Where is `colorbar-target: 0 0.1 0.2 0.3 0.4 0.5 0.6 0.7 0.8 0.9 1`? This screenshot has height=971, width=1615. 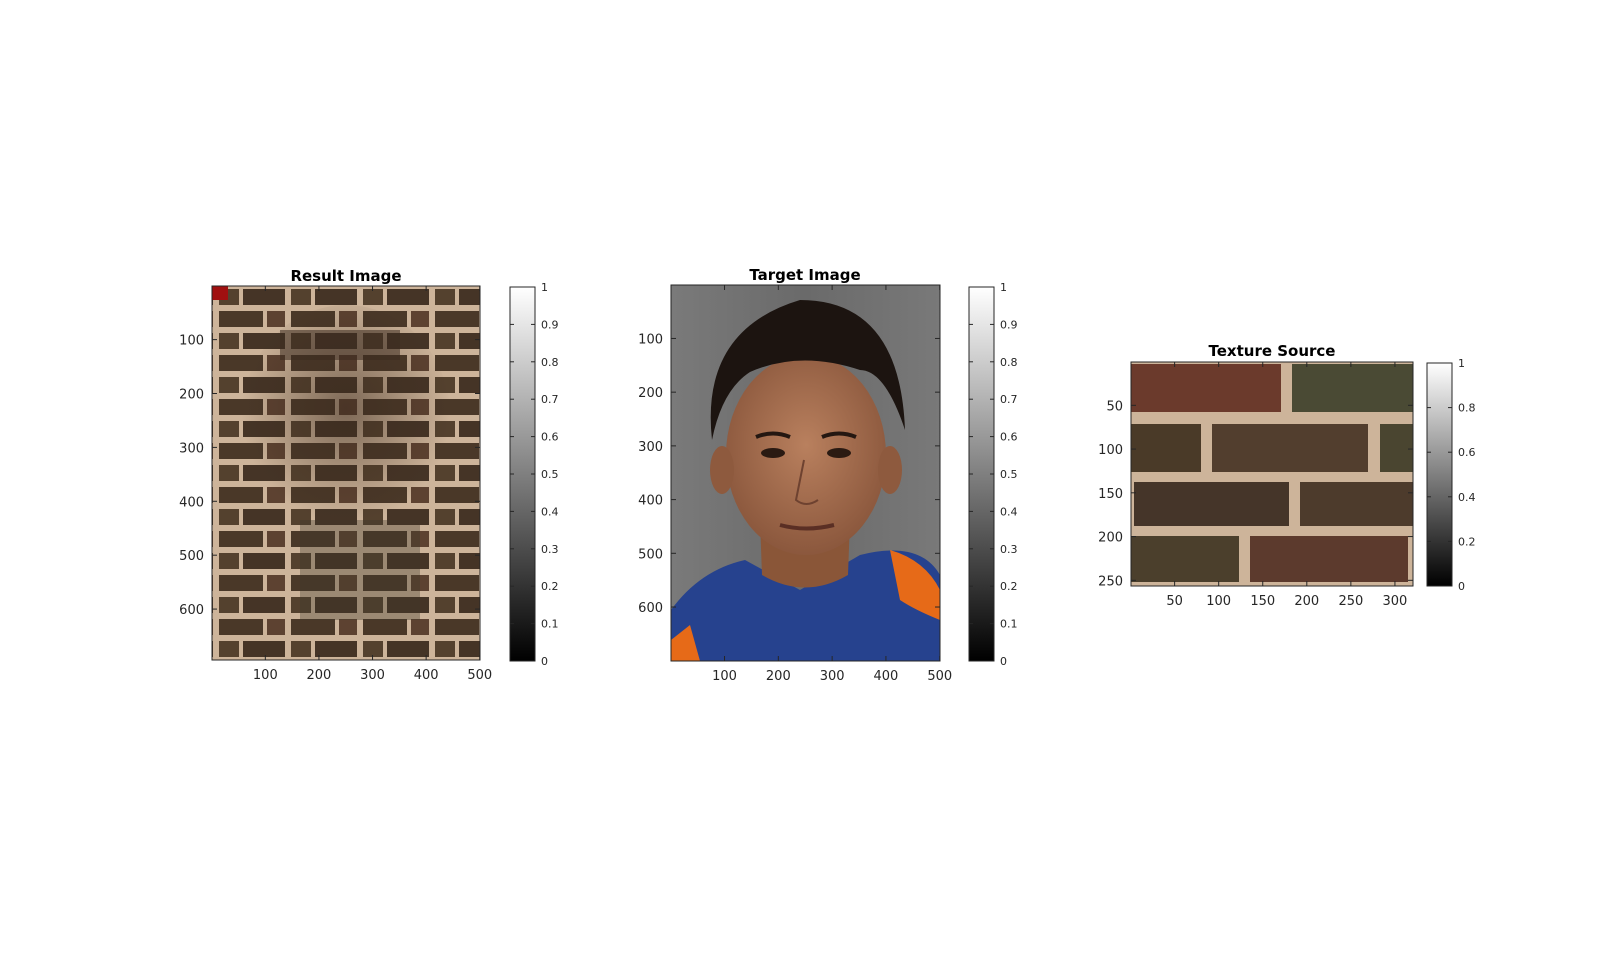
colorbar-target: 0 0.1 0.2 0.3 0.4 0.5 0.6 0.7 0.8 0.9 1 is located at coordinates (993, 474).